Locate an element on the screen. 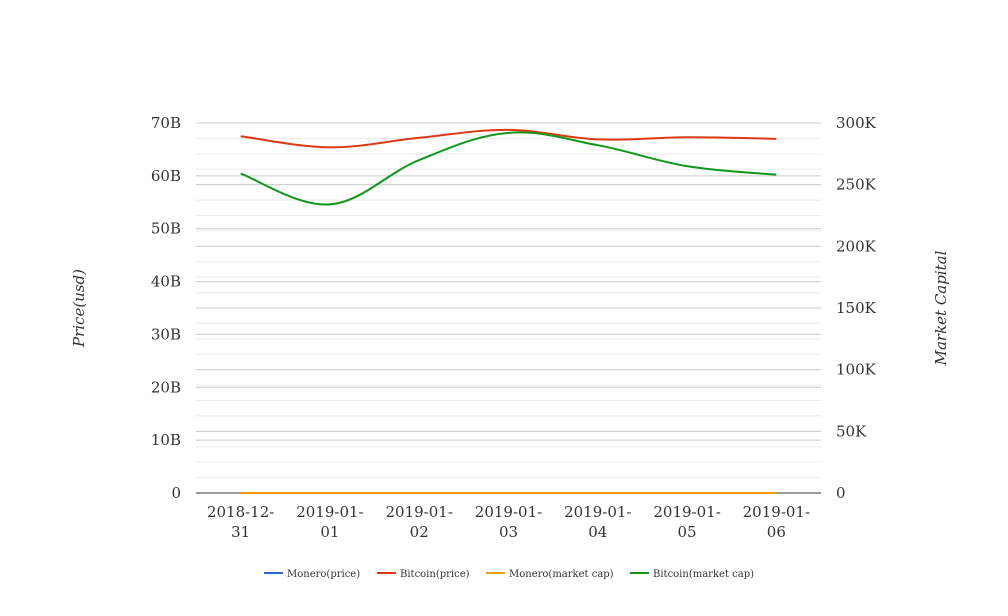 The width and height of the screenshot is (1008, 616). x-tick-label: 05 is located at coordinates (687, 532).